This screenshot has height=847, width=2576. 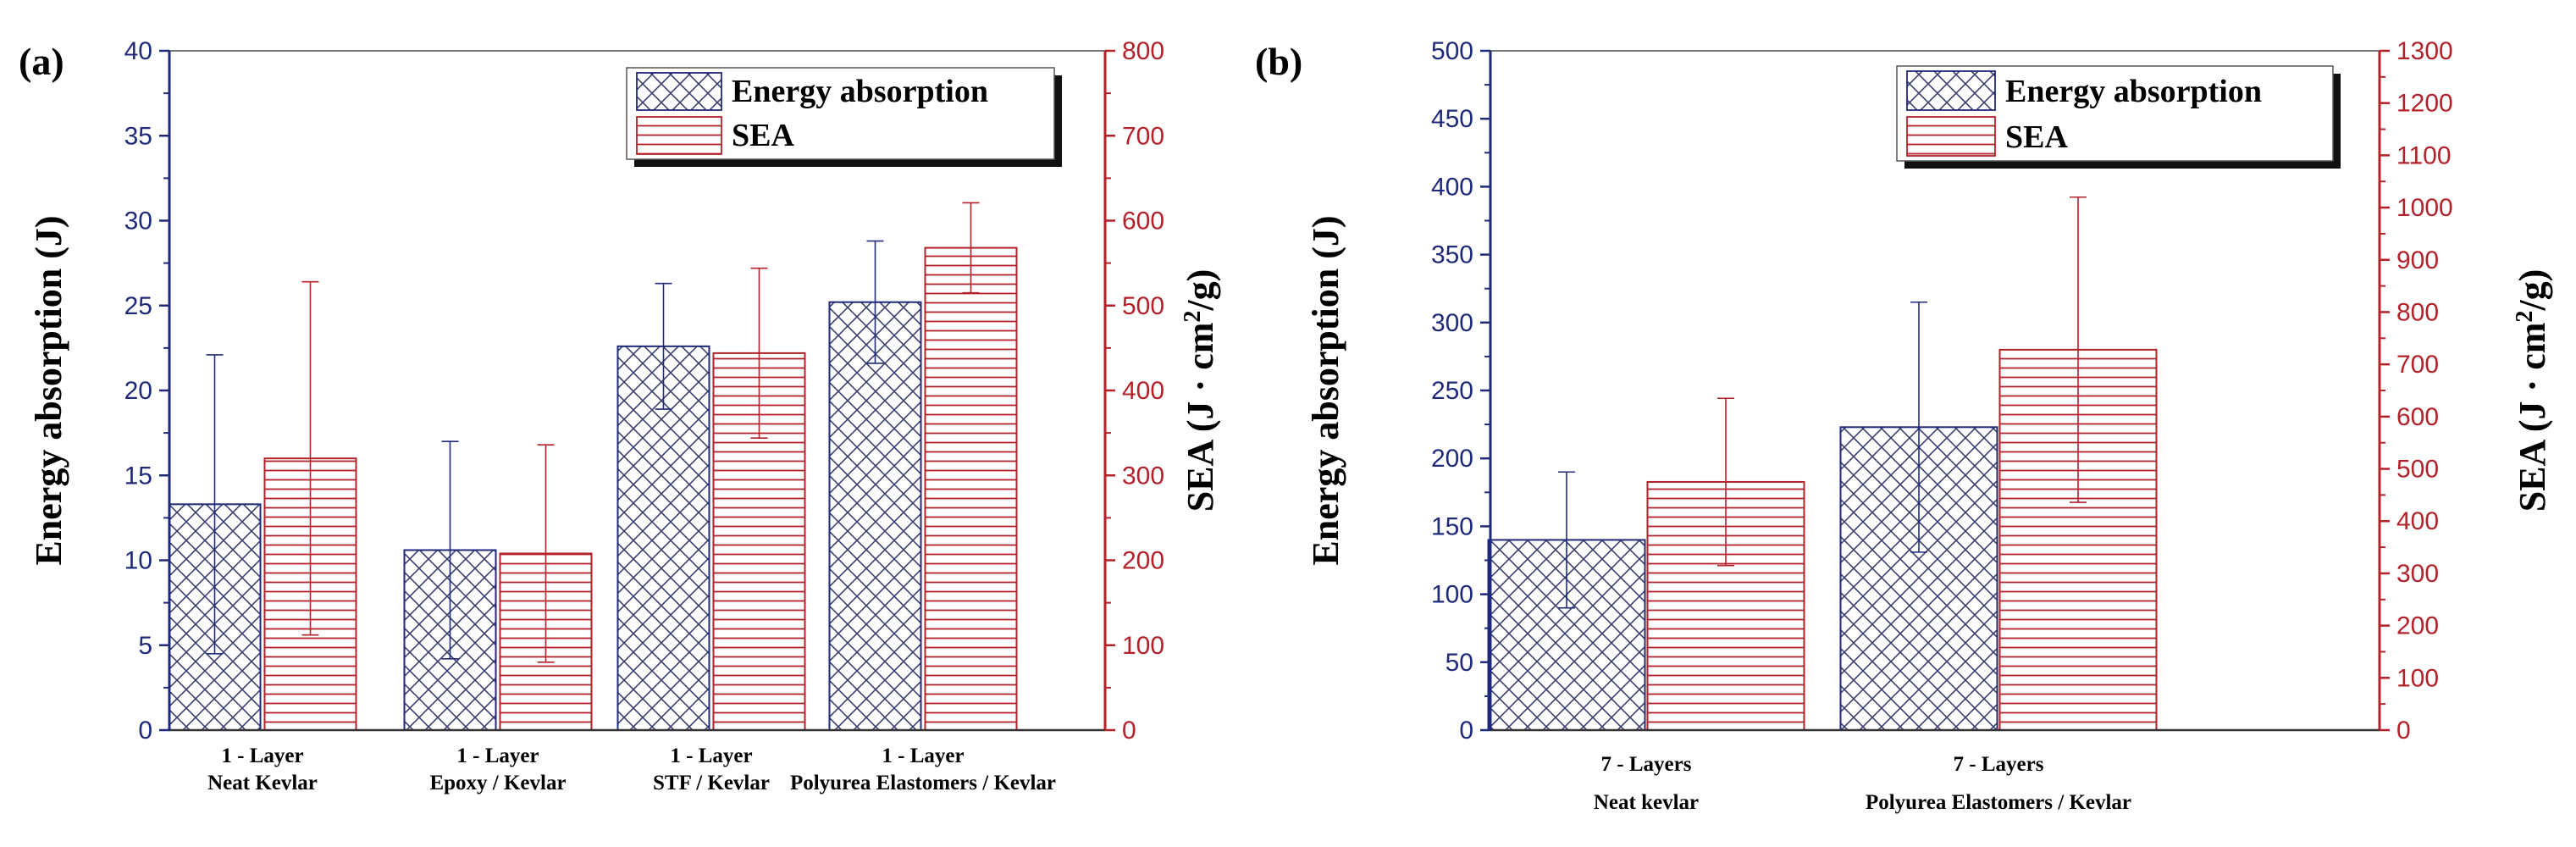 I want to click on panel-a-left-tick-label-0: 0, so click(x=145, y=731).